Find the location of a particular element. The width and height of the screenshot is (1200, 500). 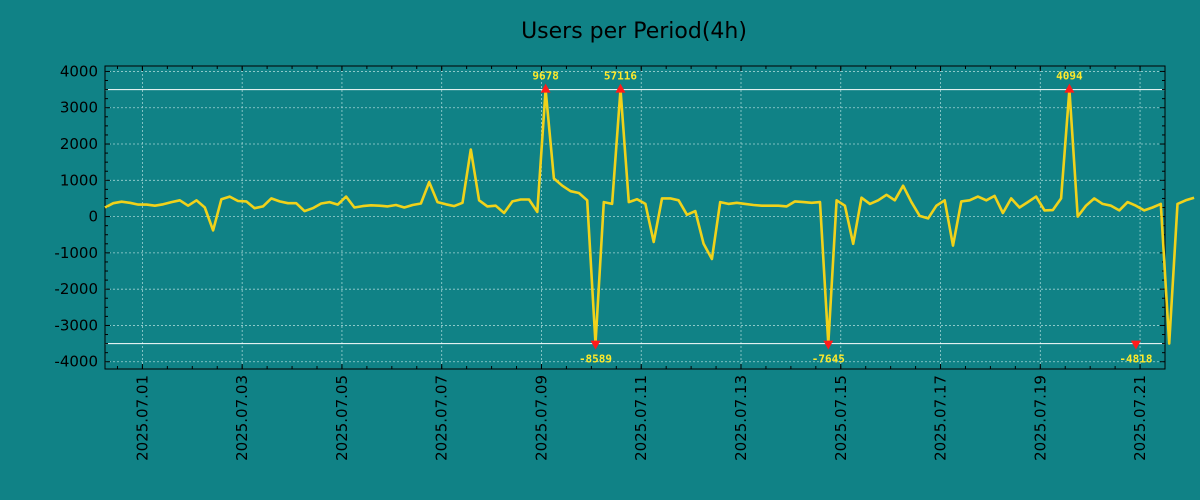

x-tick-label: 2025.07.21 is located at coordinates (1140, 418).